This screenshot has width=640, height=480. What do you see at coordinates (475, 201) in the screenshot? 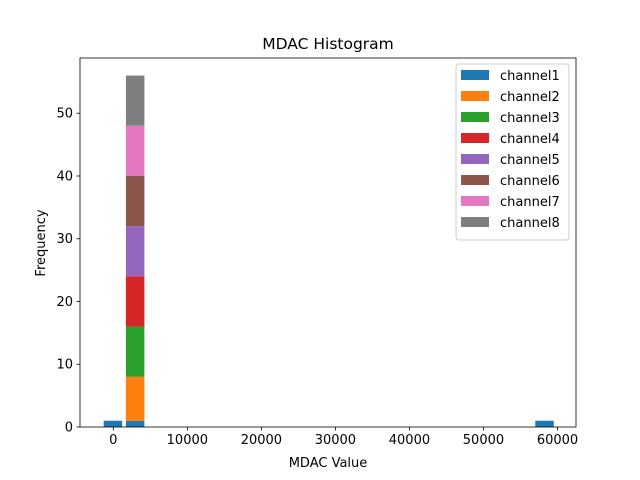
I see `legend-swatch-channel7` at bounding box center [475, 201].